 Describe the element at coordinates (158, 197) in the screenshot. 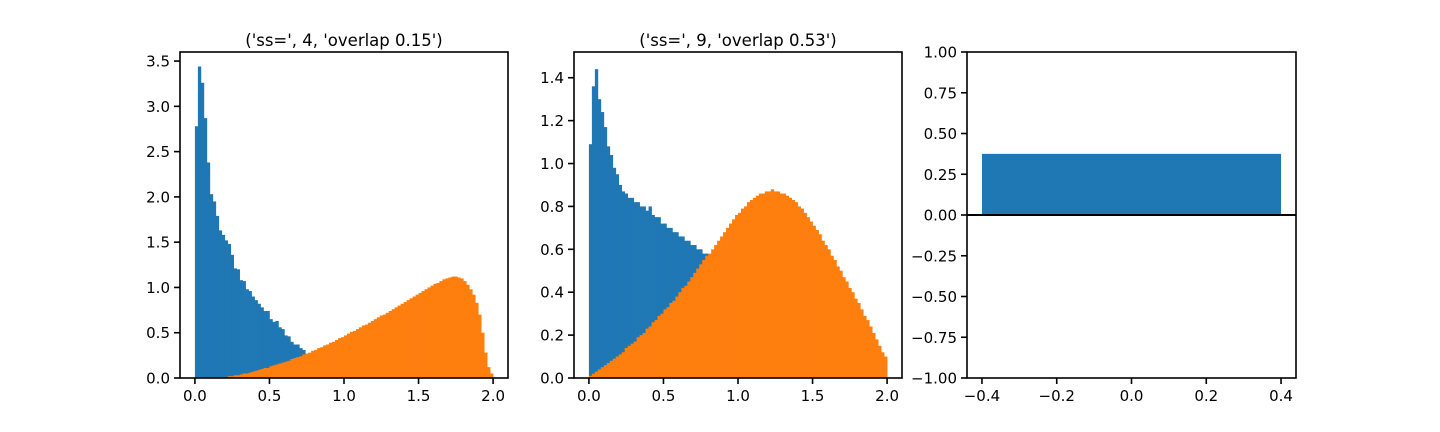

I see `y-tick-label: 2.0` at that location.